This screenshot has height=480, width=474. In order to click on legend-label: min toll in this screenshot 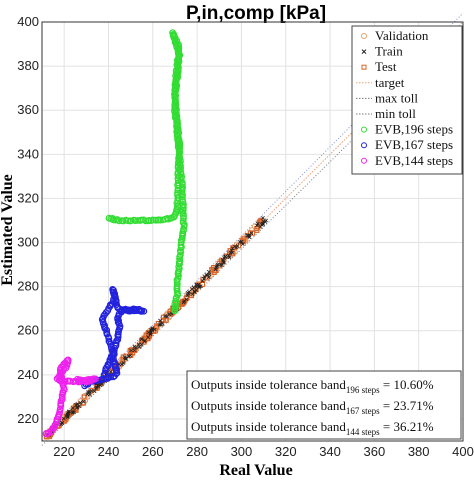, I will do `click(395, 113)`.